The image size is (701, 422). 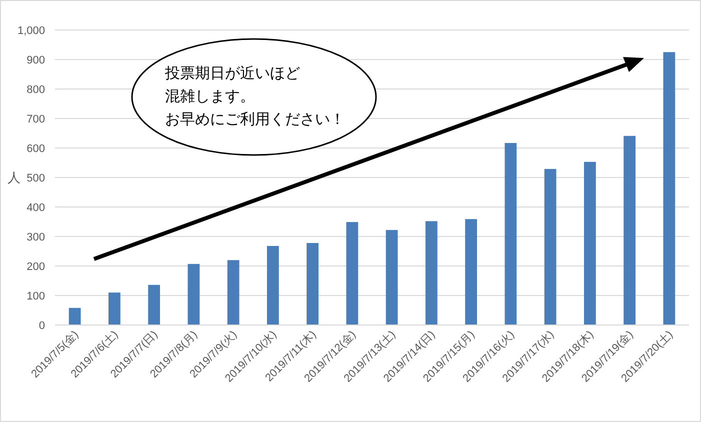 I want to click on y-axis-title: 人, so click(x=14, y=178).